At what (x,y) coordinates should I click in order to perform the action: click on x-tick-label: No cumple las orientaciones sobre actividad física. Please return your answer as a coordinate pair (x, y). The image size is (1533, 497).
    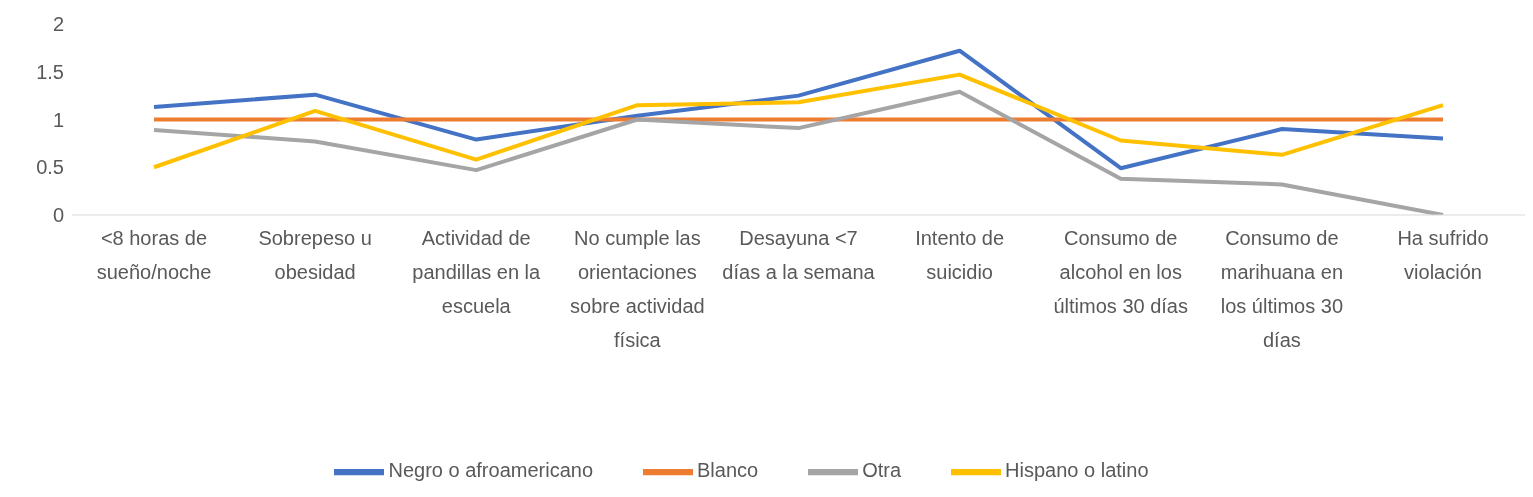
    Looking at the image, I should click on (637, 289).